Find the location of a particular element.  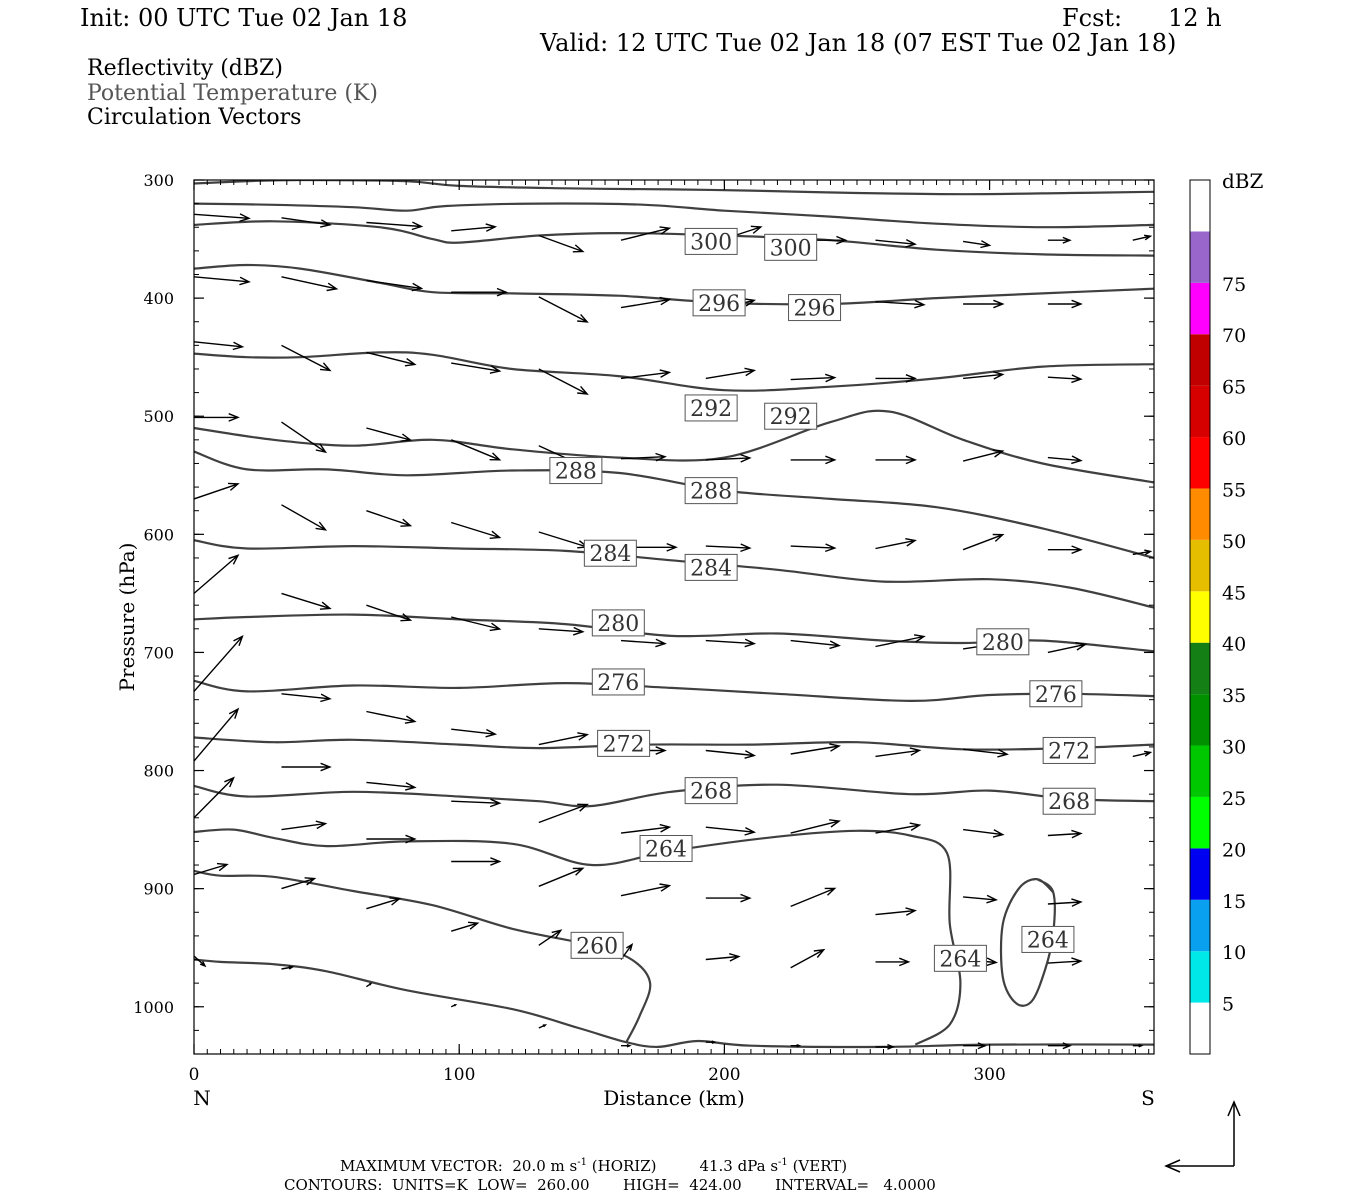

y-tick-label: 400 is located at coordinates (158, 298).